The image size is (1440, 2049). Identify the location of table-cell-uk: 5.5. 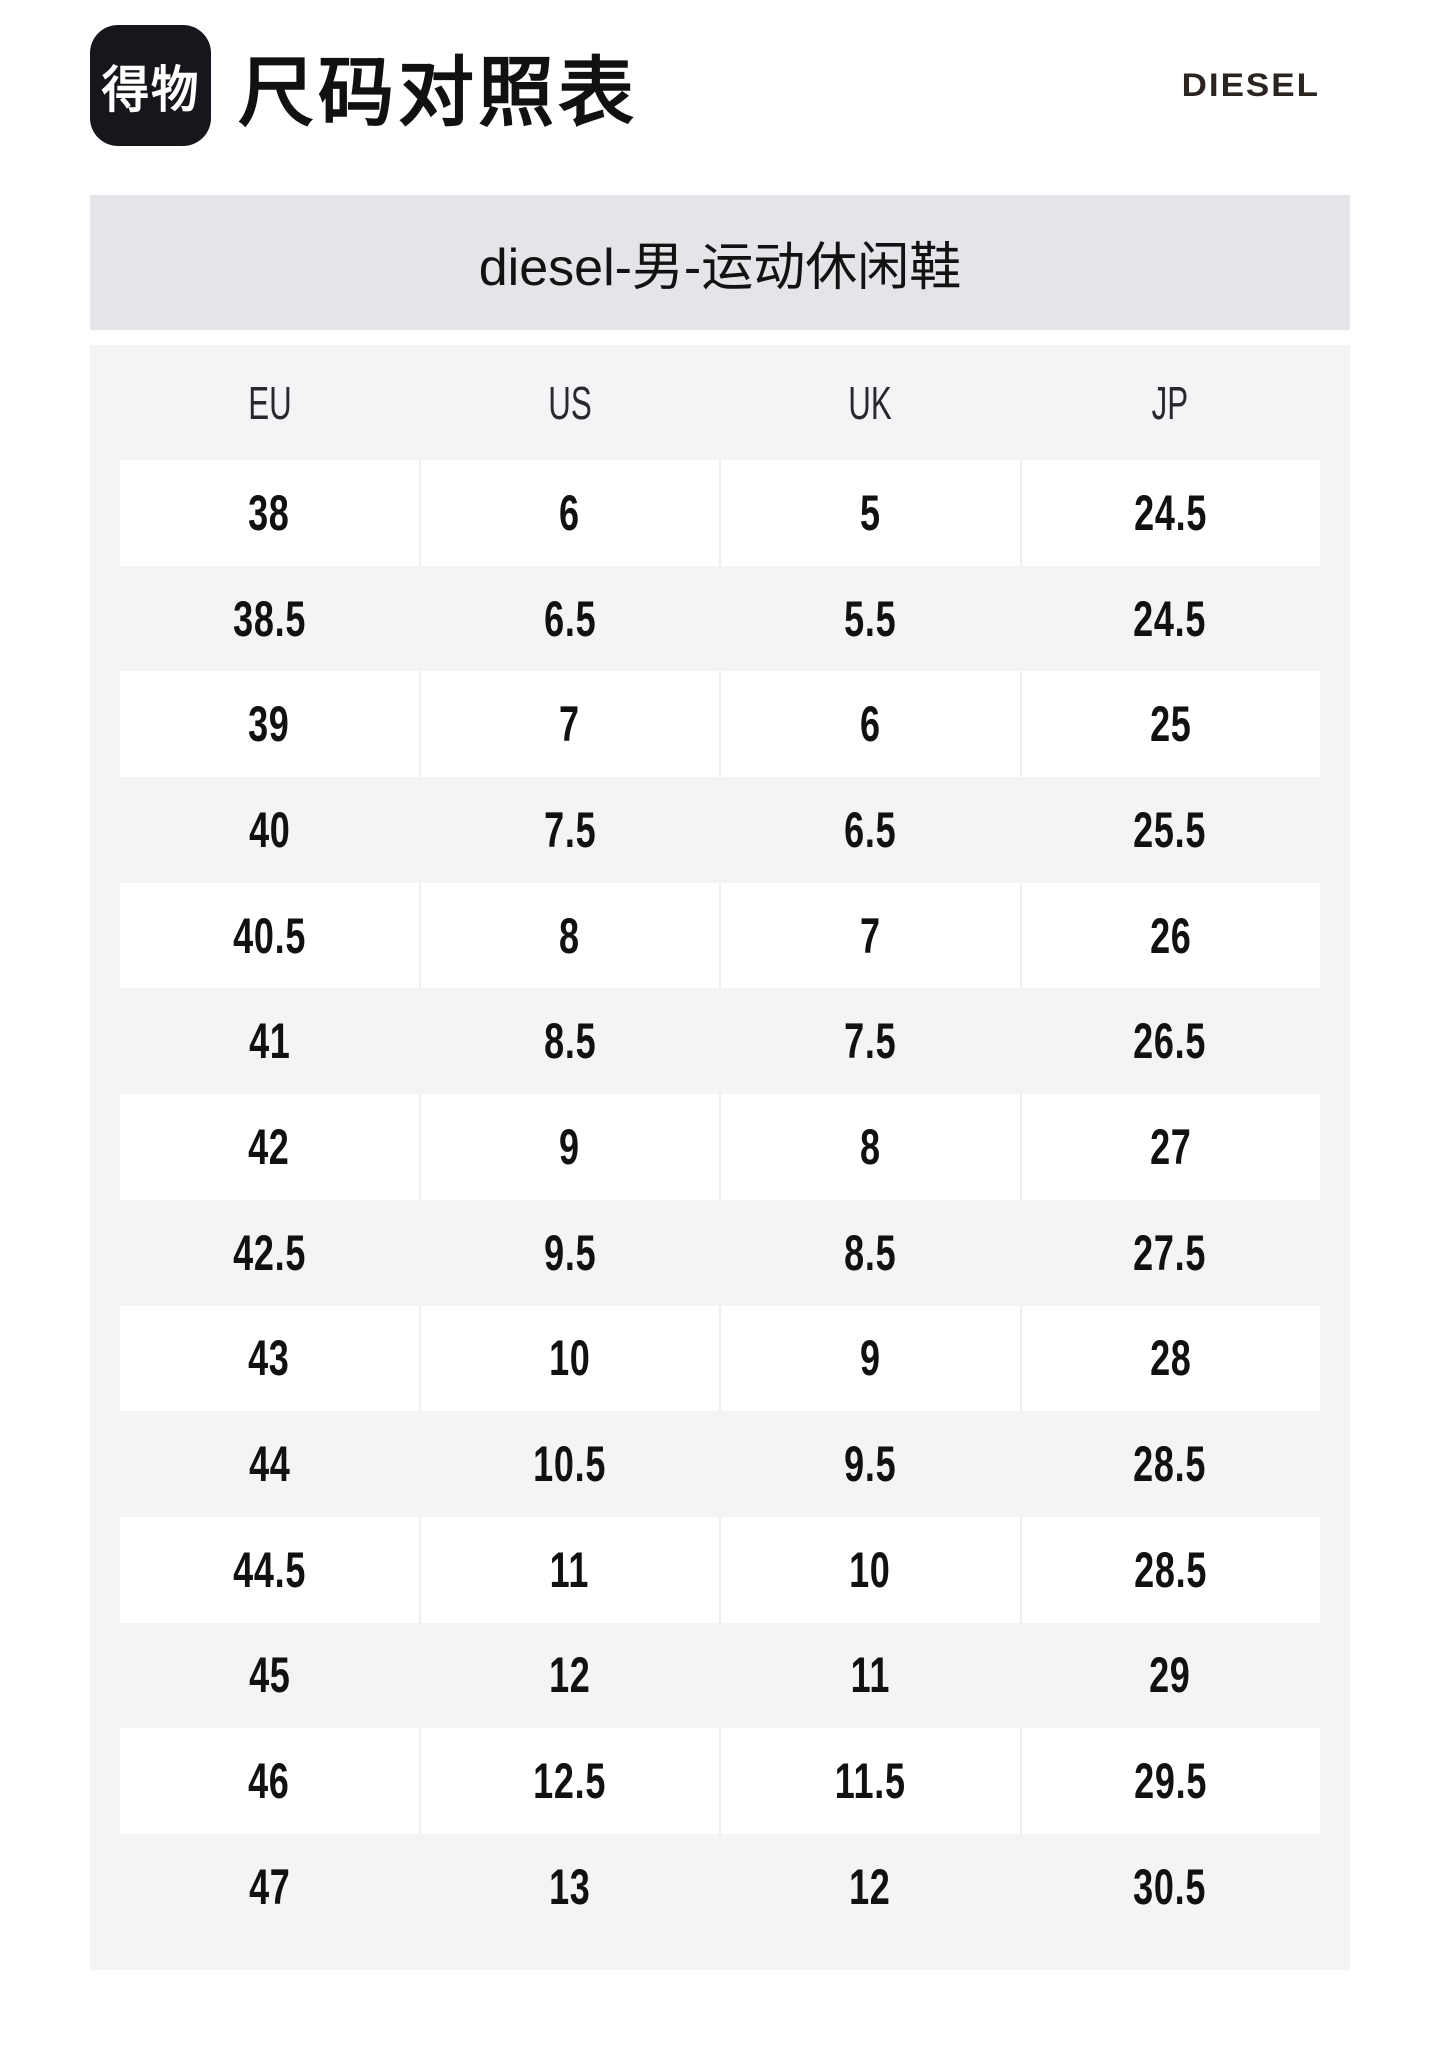
(870, 619).